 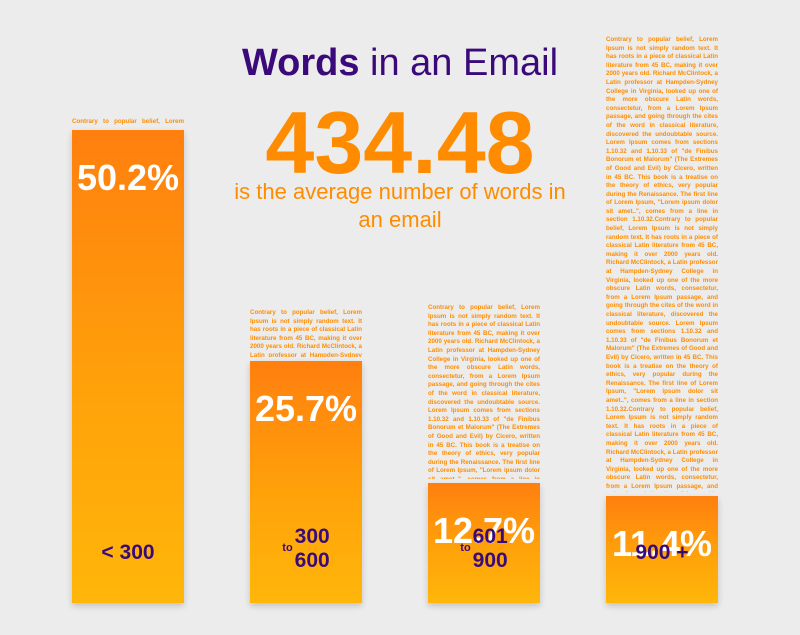 I want to click on range-start: 601, so click(x=490, y=536).